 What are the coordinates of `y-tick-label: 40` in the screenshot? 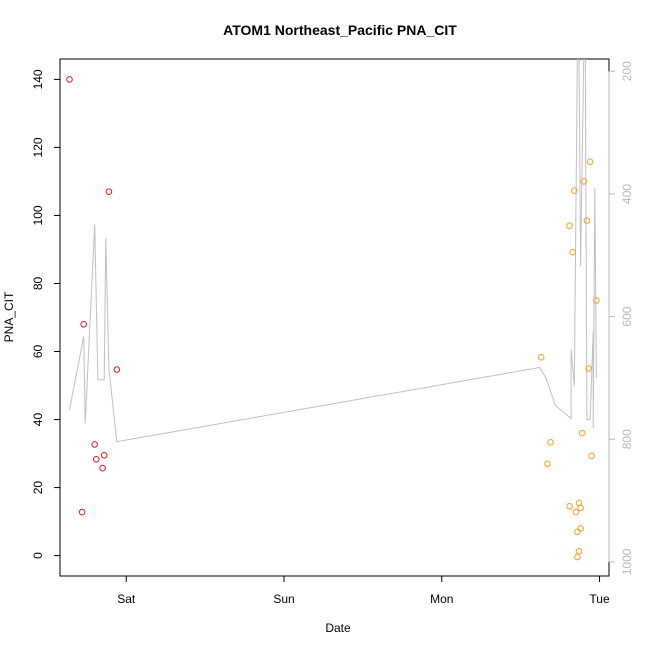 It's located at (38, 420).